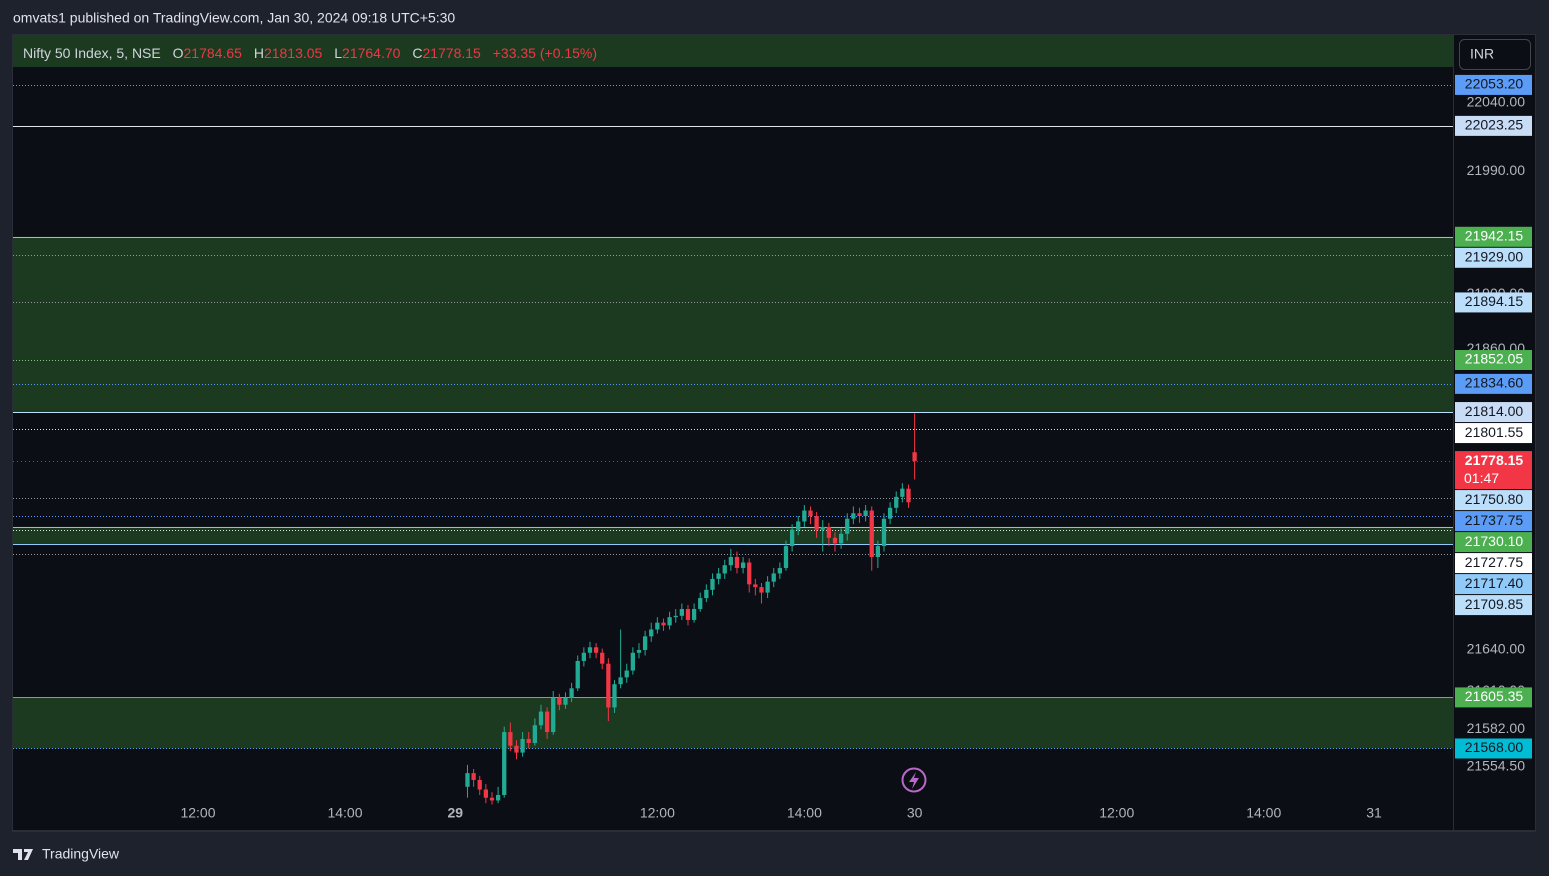 The width and height of the screenshot is (1549, 876). I want to click on level-label: 21801.55, so click(1494, 432).